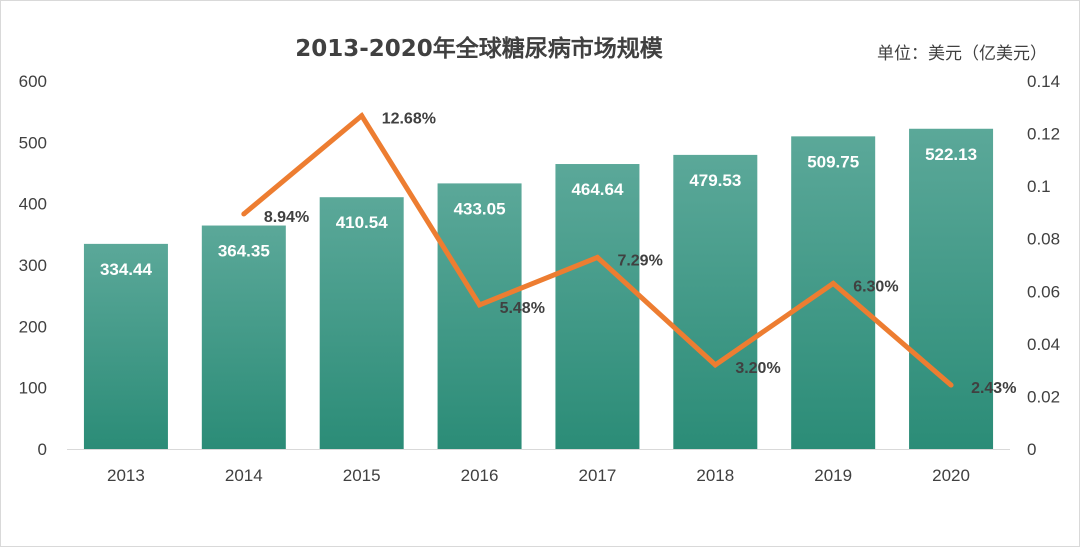 The width and height of the screenshot is (1080, 547). I want to click on bar-value-label: 509.75, so click(833, 161).